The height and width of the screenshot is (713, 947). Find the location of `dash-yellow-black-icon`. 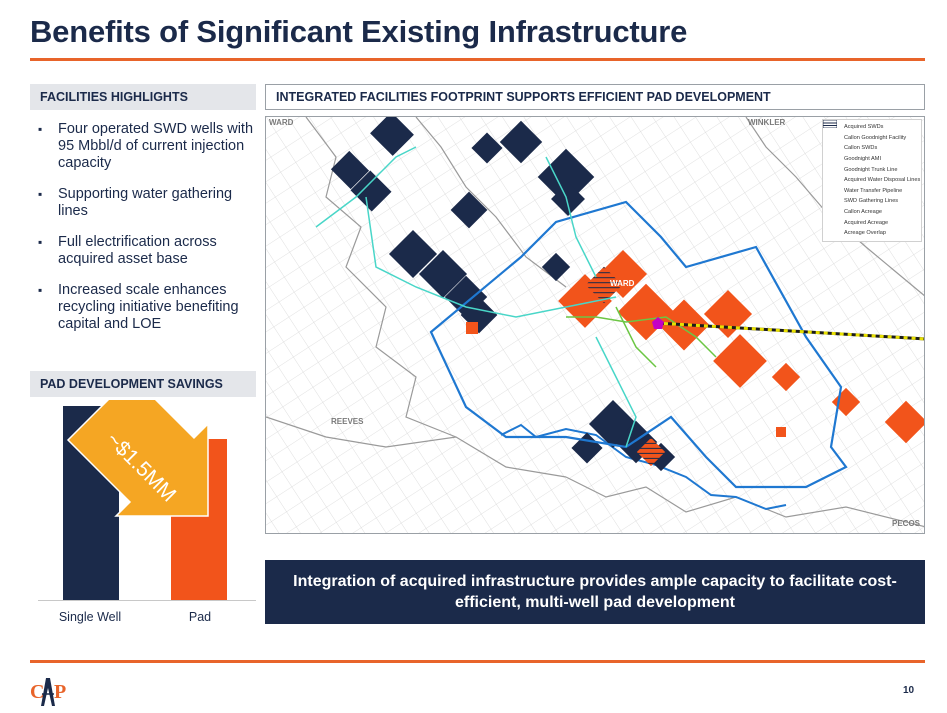

dash-yellow-black-icon is located at coordinates (831, 147).